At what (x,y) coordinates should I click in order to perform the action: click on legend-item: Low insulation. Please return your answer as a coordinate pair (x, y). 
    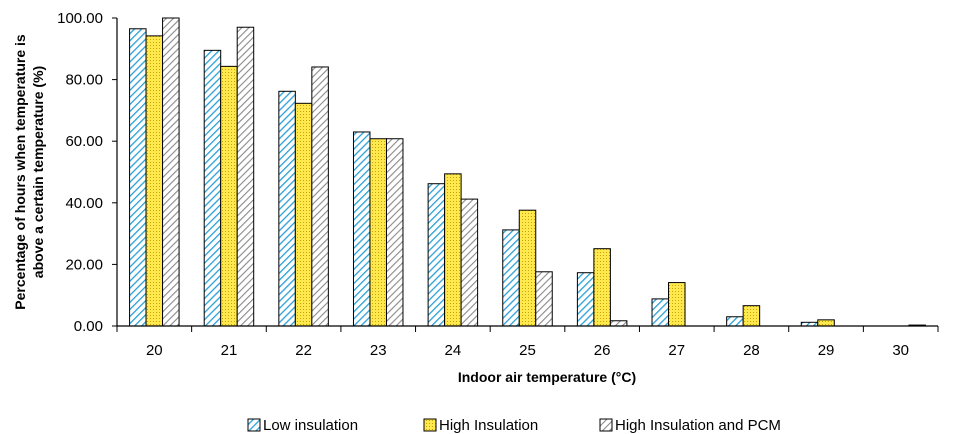
    Looking at the image, I should click on (302, 425).